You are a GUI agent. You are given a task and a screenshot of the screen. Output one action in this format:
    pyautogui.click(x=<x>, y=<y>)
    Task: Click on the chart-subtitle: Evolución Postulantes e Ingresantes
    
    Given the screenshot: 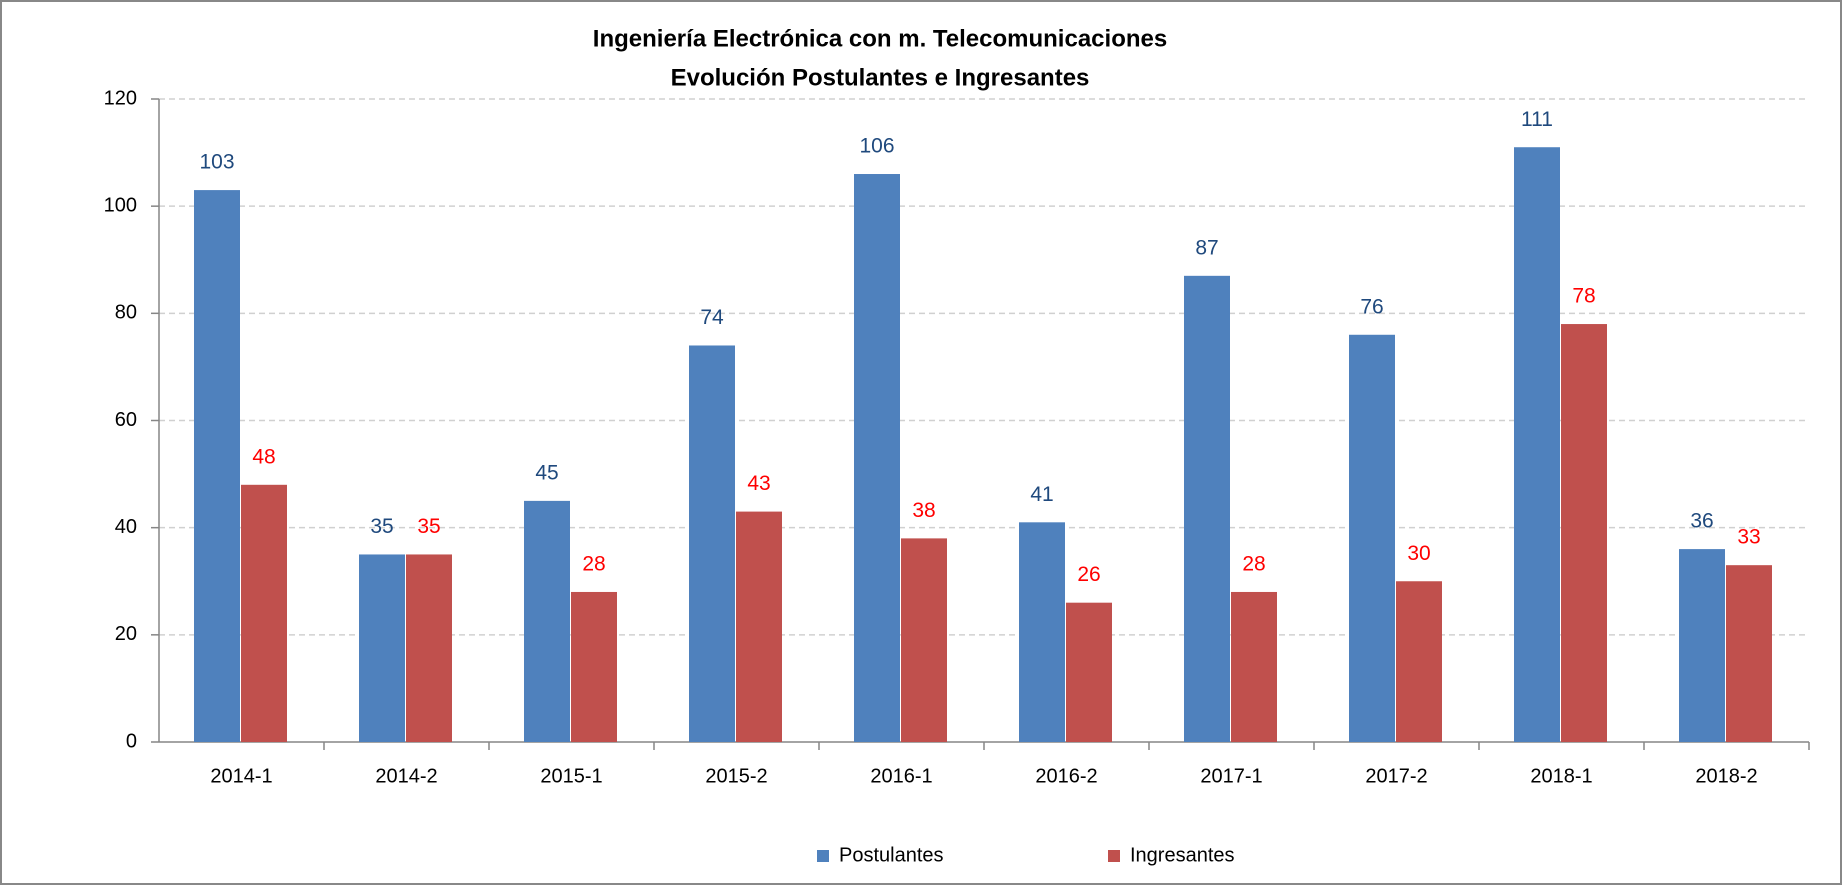 What is the action you would take?
    pyautogui.click(x=880, y=77)
    